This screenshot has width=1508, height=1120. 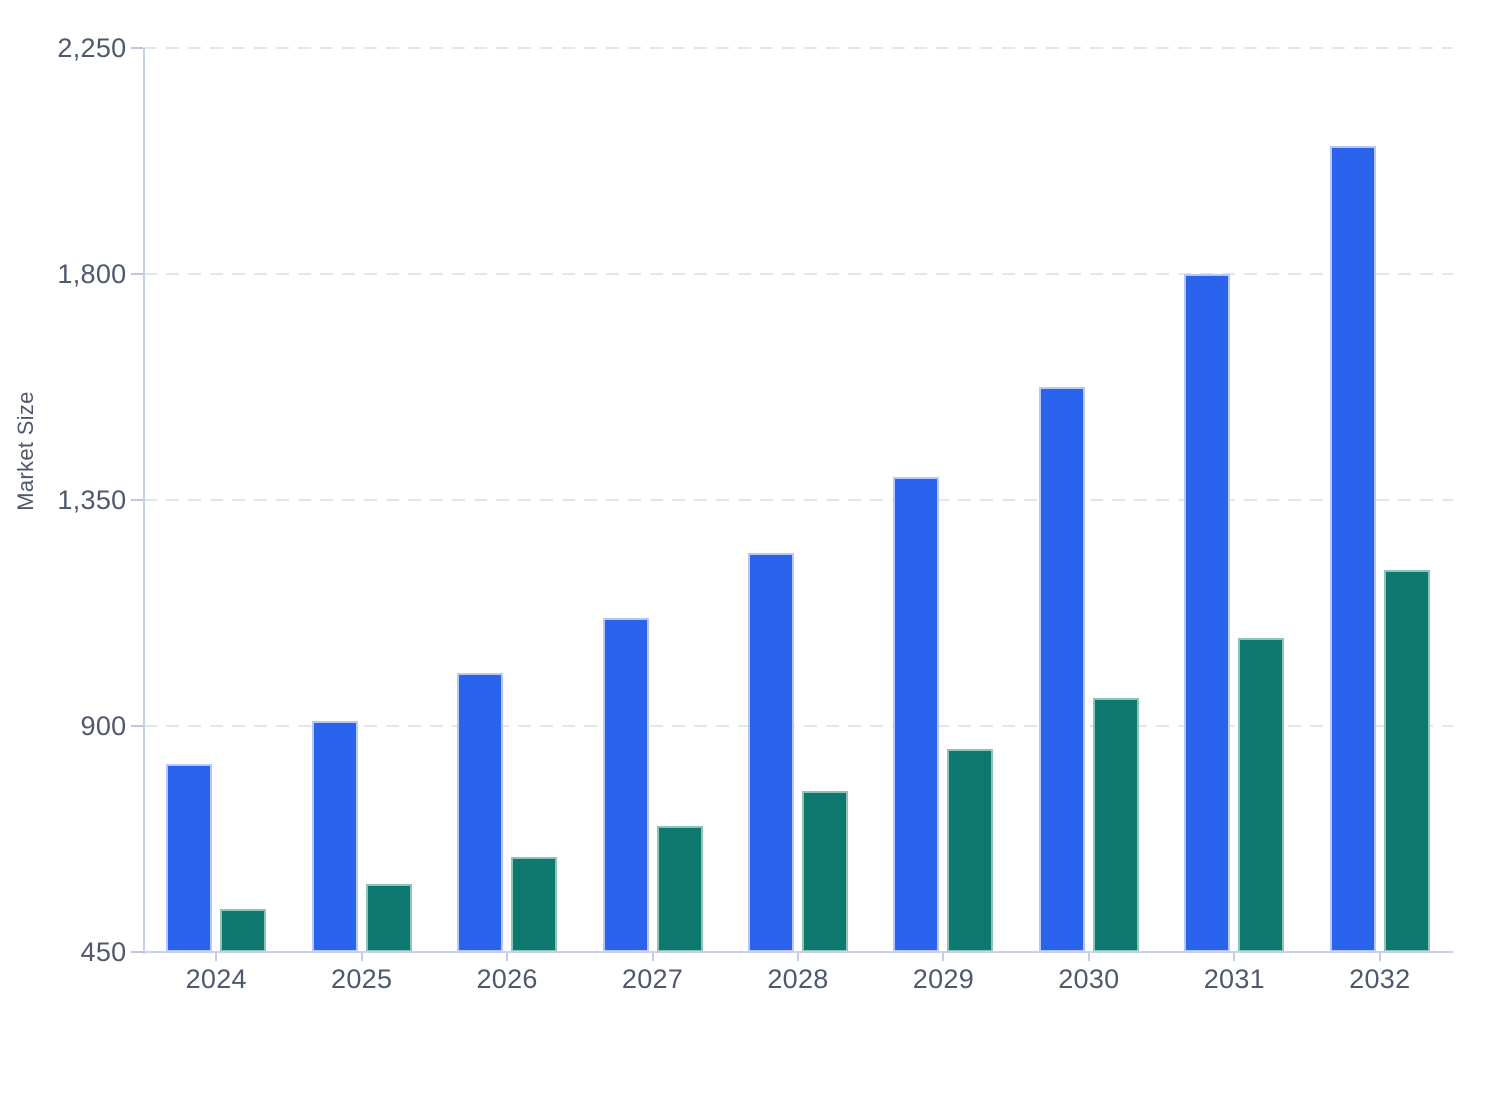 I want to click on y-tick-label-1350: 1,350, so click(x=92, y=500).